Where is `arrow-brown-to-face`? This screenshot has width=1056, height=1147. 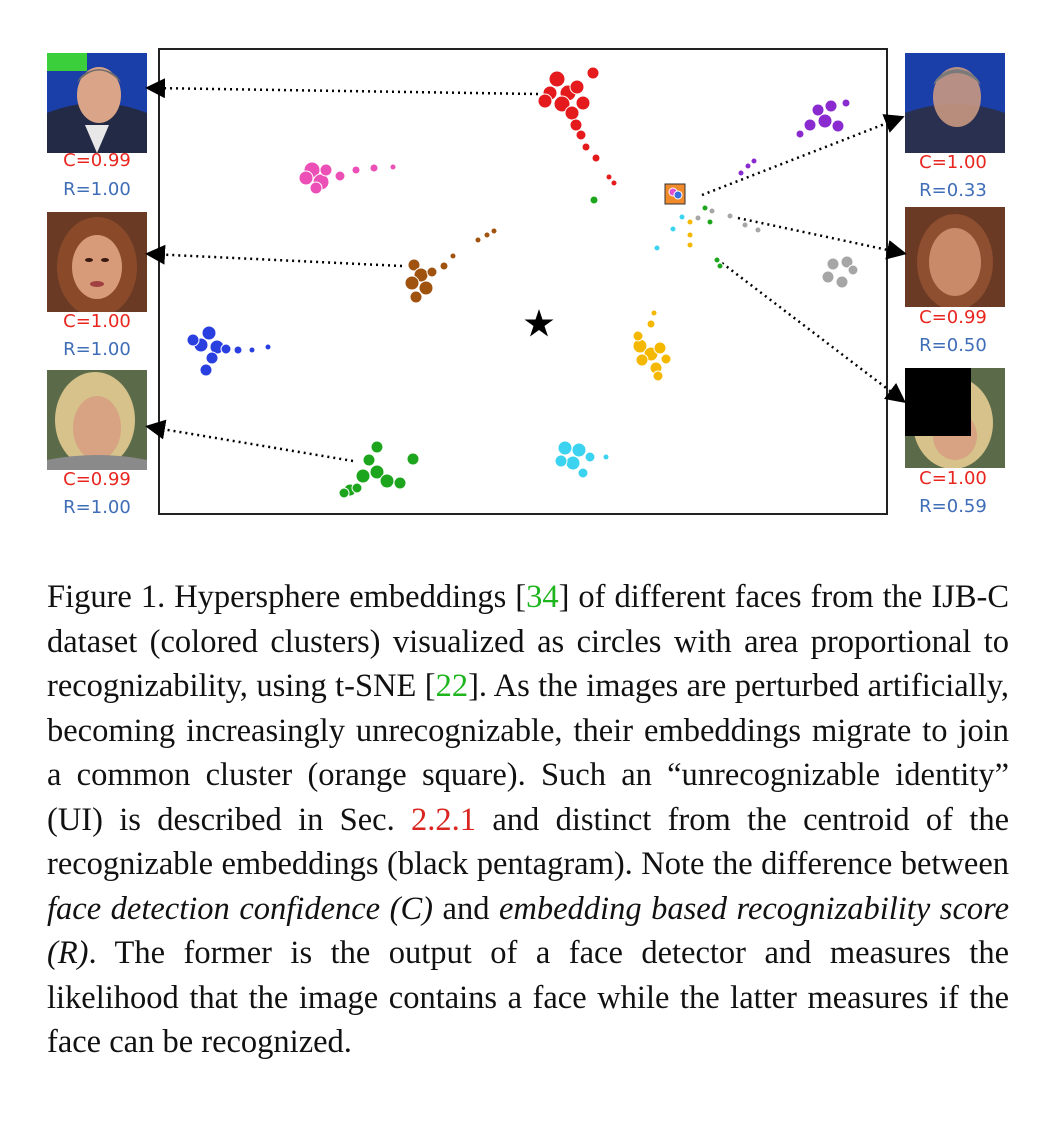
arrow-brown-to-face is located at coordinates (274, 256).